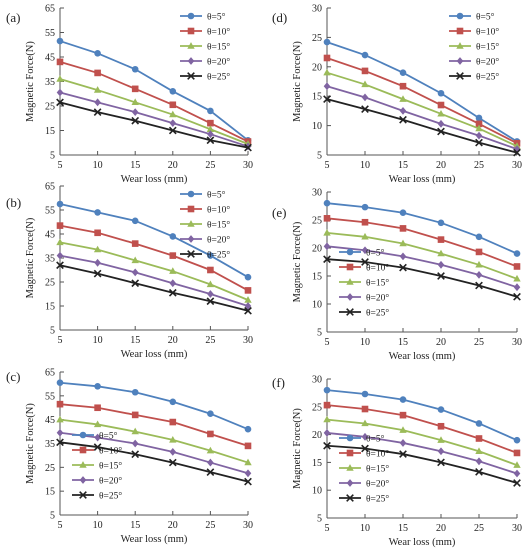 This screenshot has width=530, height=550. What do you see at coordinates (50, 492) in the screenshot?
I see `y-tick-label: 15` at bounding box center [50, 492].